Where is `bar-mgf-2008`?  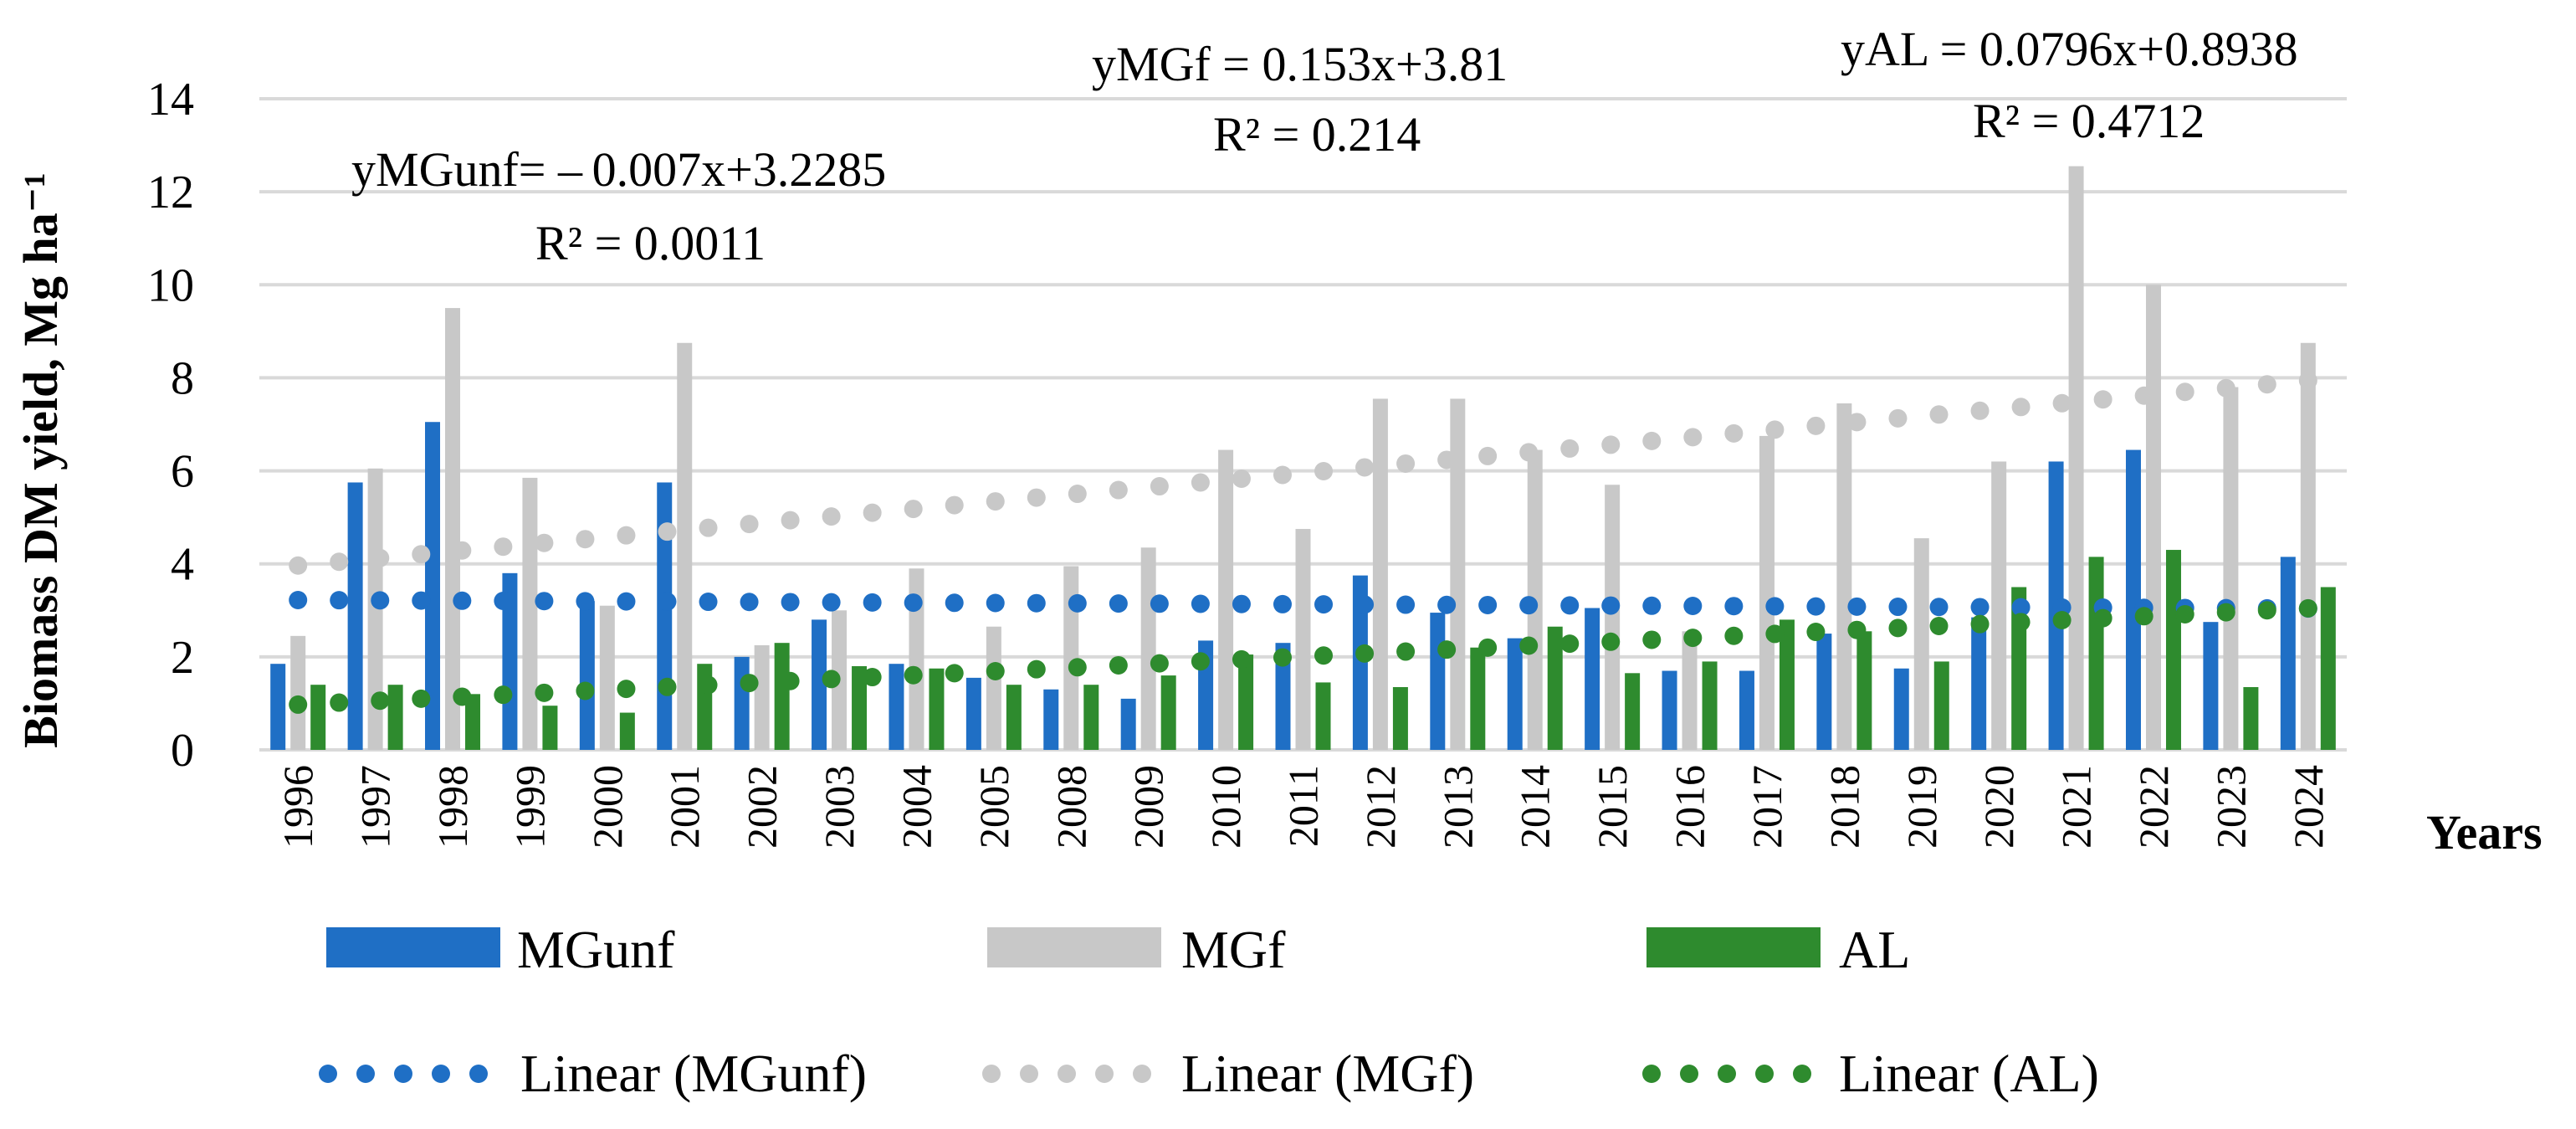 bar-mgf-2008 is located at coordinates (1071, 658).